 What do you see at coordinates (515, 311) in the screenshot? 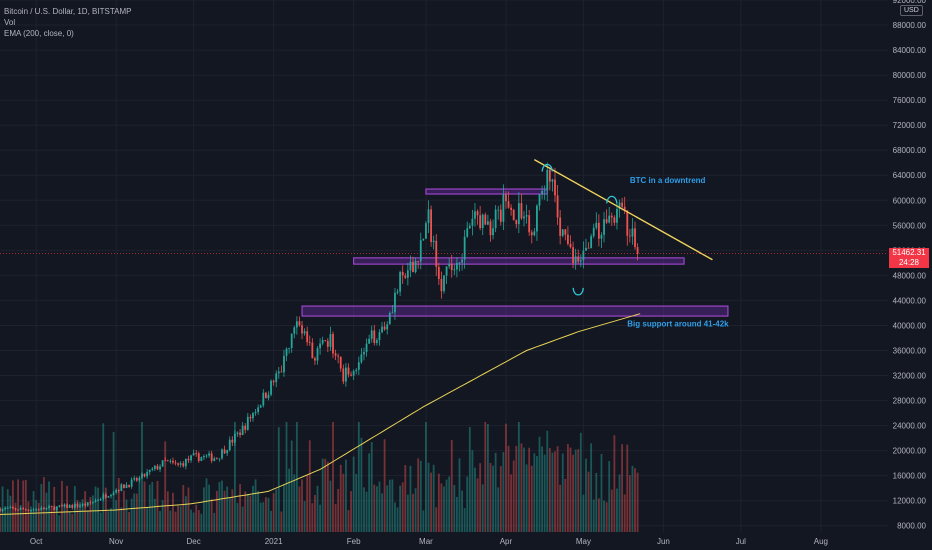
I see `support-zone` at bounding box center [515, 311].